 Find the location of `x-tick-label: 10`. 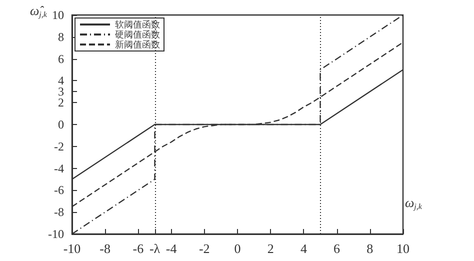

x-tick-label: 10 is located at coordinates (403, 248).